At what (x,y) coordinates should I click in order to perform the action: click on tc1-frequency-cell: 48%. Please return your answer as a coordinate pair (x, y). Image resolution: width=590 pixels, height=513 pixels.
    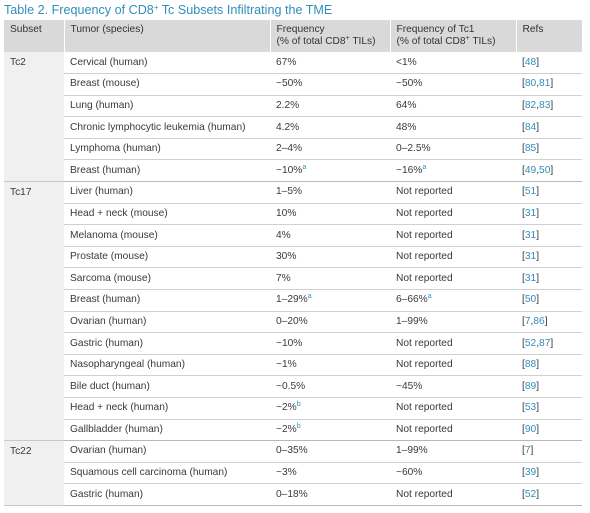
    Looking at the image, I should click on (453, 127).